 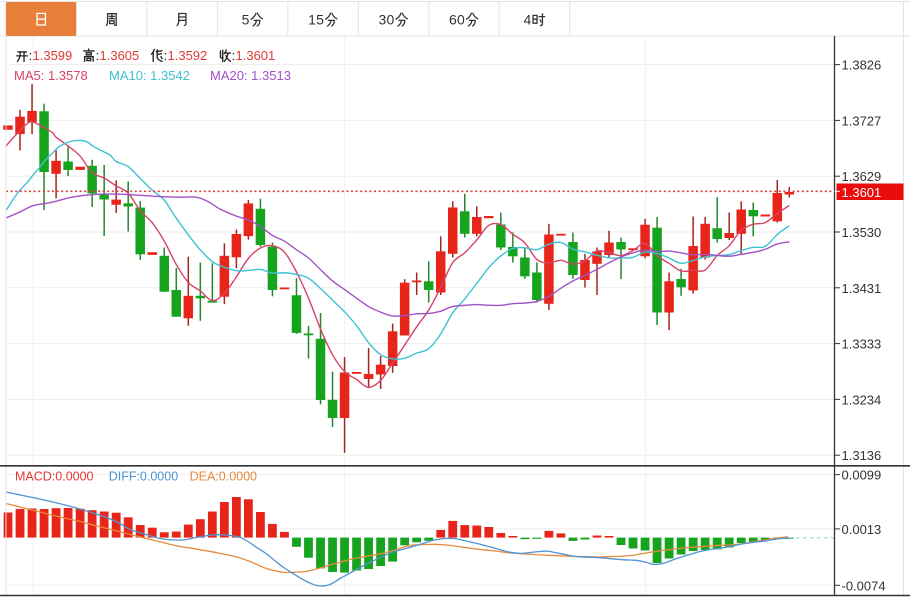 What do you see at coordinates (862, 344) in the screenshot?
I see `svg-text: 1.3333` at bounding box center [862, 344].